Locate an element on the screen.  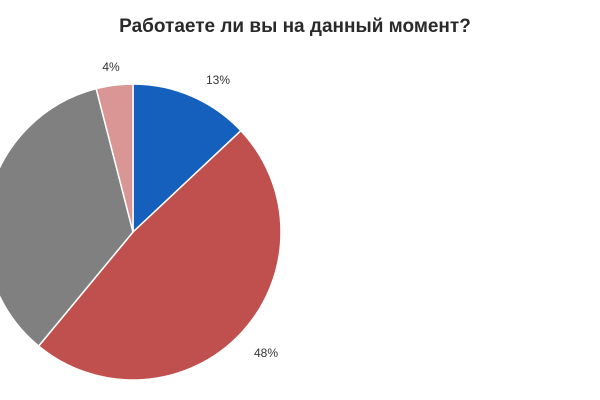
chart-title: Работаете ли вы на данный момент? is located at coordinates (295, 26).